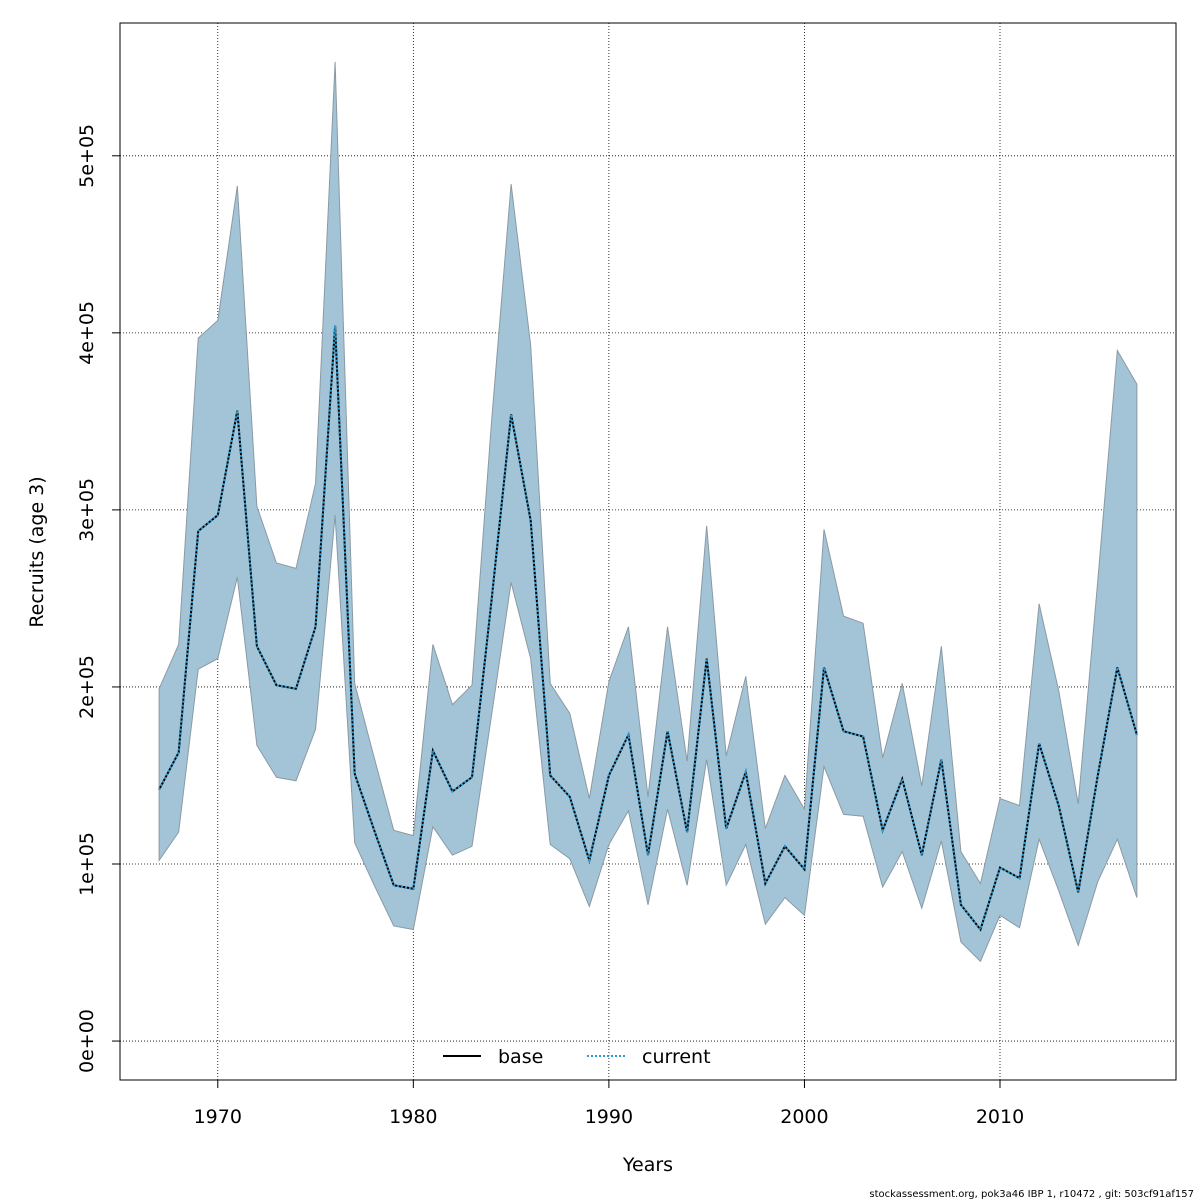 This screenshot has height=1204, width=1200. I want to click on x-tick-label: 1970, so click(218, 1117).